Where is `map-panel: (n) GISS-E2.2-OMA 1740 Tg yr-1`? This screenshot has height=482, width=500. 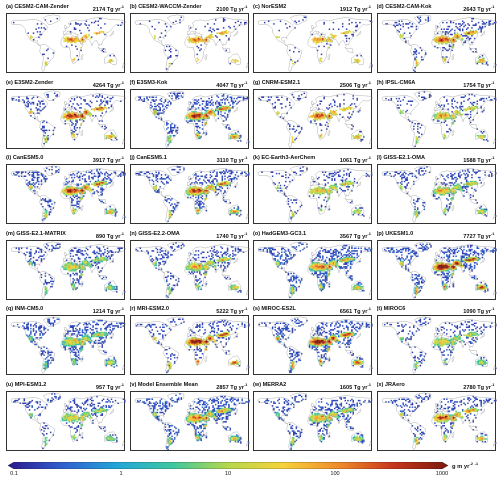 map-panel: (n) GISS-E2.2-OMA 1740 Tg yr-1 is located at coordinates (189, 264).